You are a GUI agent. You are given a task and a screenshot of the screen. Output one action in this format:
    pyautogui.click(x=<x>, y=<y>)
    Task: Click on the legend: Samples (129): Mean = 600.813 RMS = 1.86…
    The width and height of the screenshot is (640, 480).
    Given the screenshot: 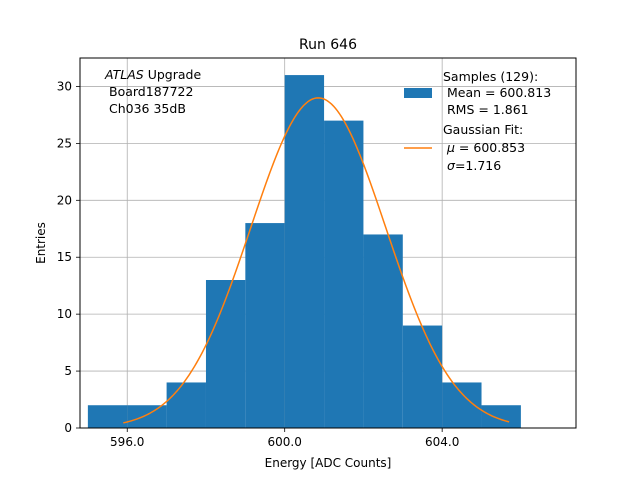 What is the action you would take?
    pyautogui.click(x=477, y=121)
    